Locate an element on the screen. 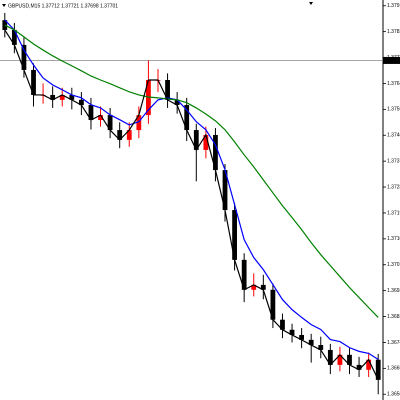 Image resolution: width=400 pixels, height=400 pixels. y-tick-label: 1.3656 is located at coordinates (393, 395).